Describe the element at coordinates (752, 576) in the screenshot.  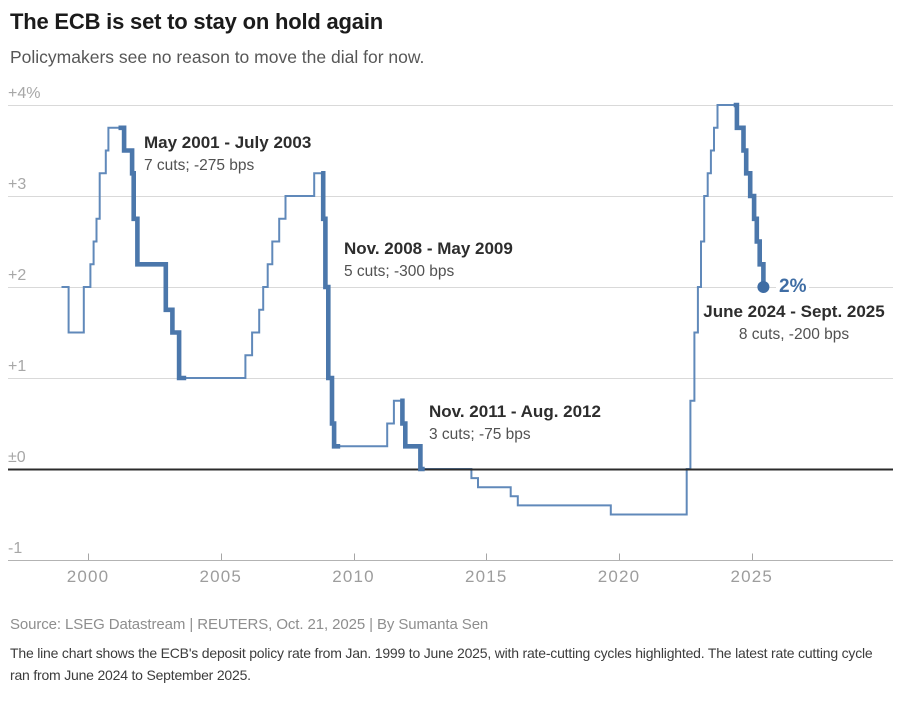
I see `x-axis-label: 2025` at that location.